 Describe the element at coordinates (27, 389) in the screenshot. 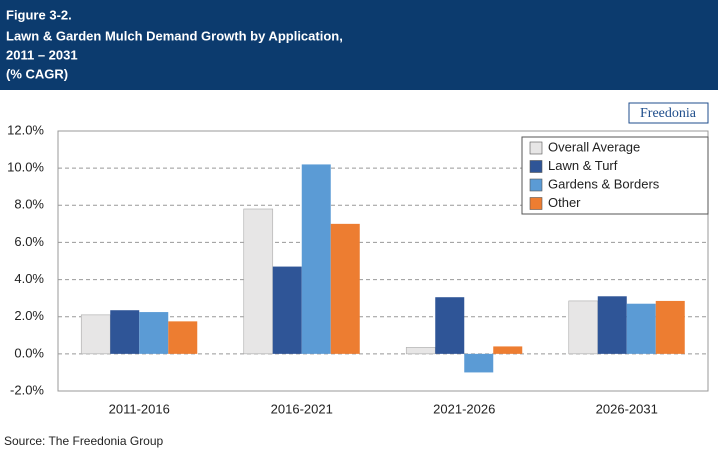

I see `y-tick-label: -2.0%` at that location.